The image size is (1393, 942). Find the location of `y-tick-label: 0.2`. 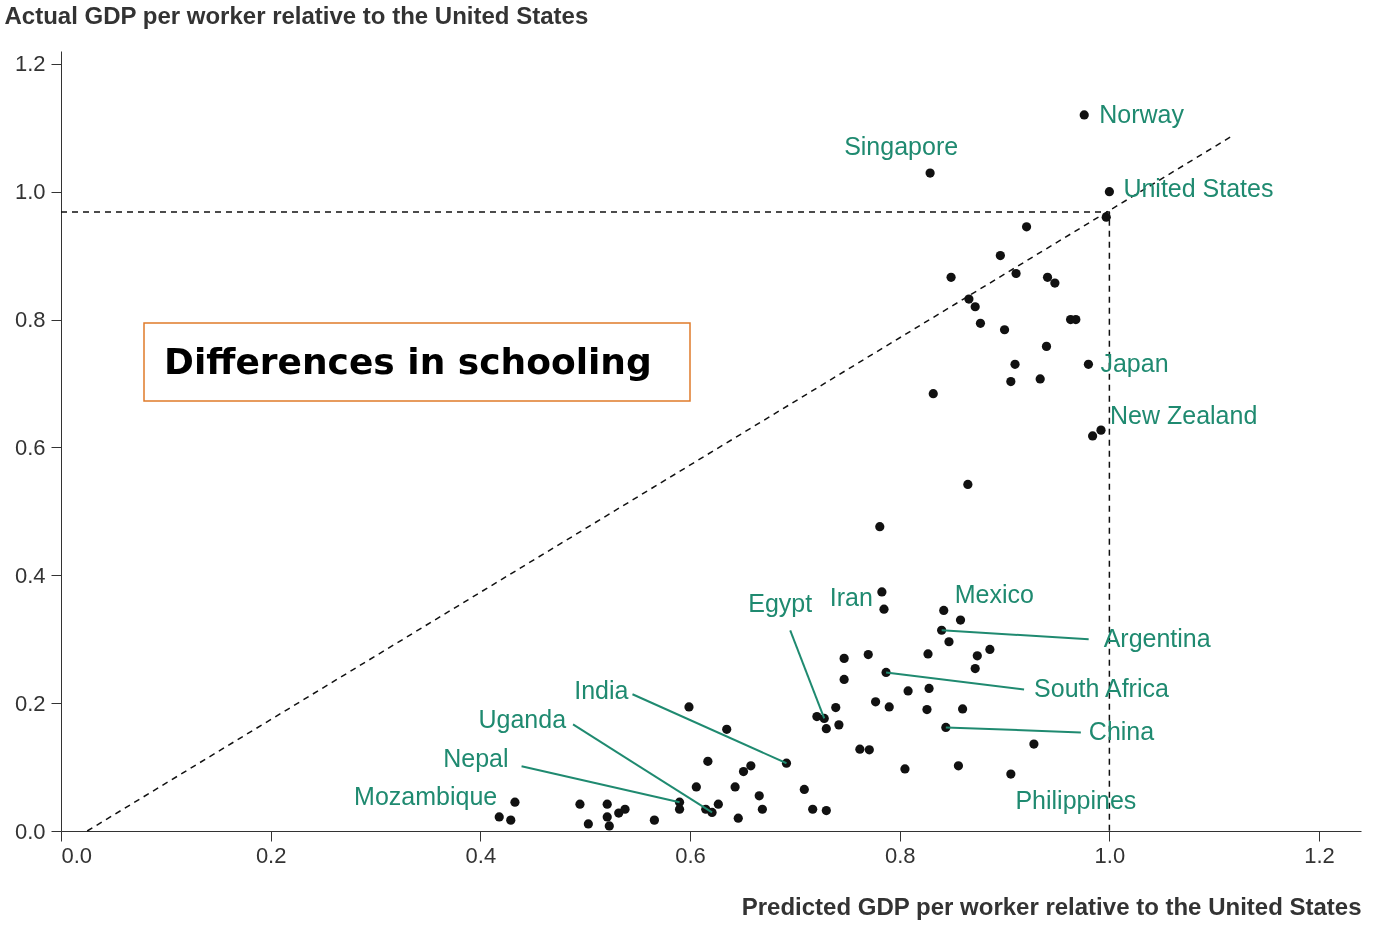

y-tick-label: 0.2 is located at coordinates (30, 703).